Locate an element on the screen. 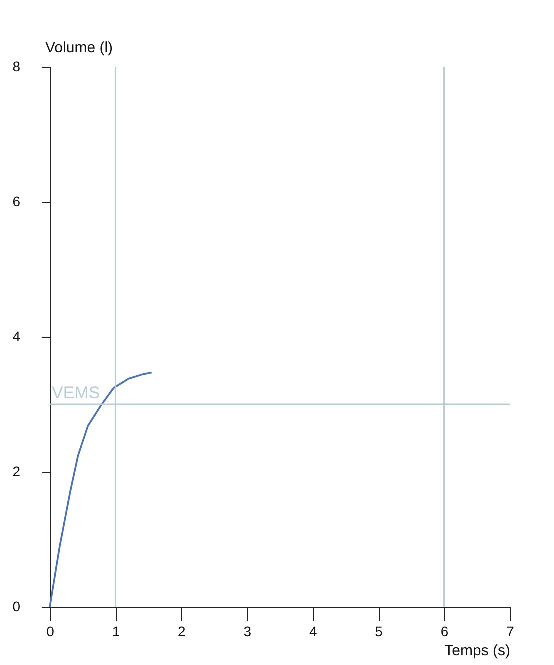  y-tick-label: 6 is located at coordinates (16, 202).